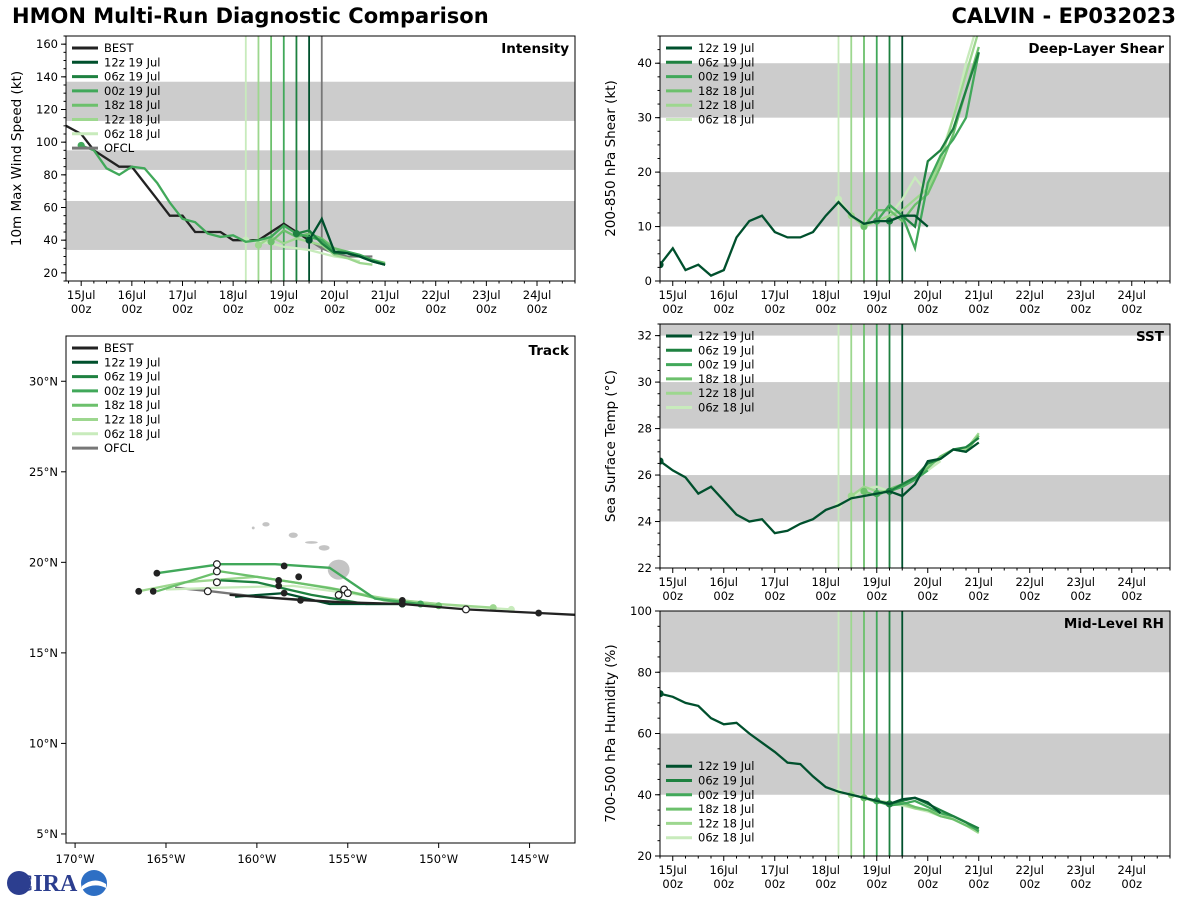 Image resolution: width=1200 pixels, height=900 pixels. What do you see at coordinates (723, 582) in the screenshot?
I see `sst-xtick-day: 16Jul` at bounding box center [723, 582].